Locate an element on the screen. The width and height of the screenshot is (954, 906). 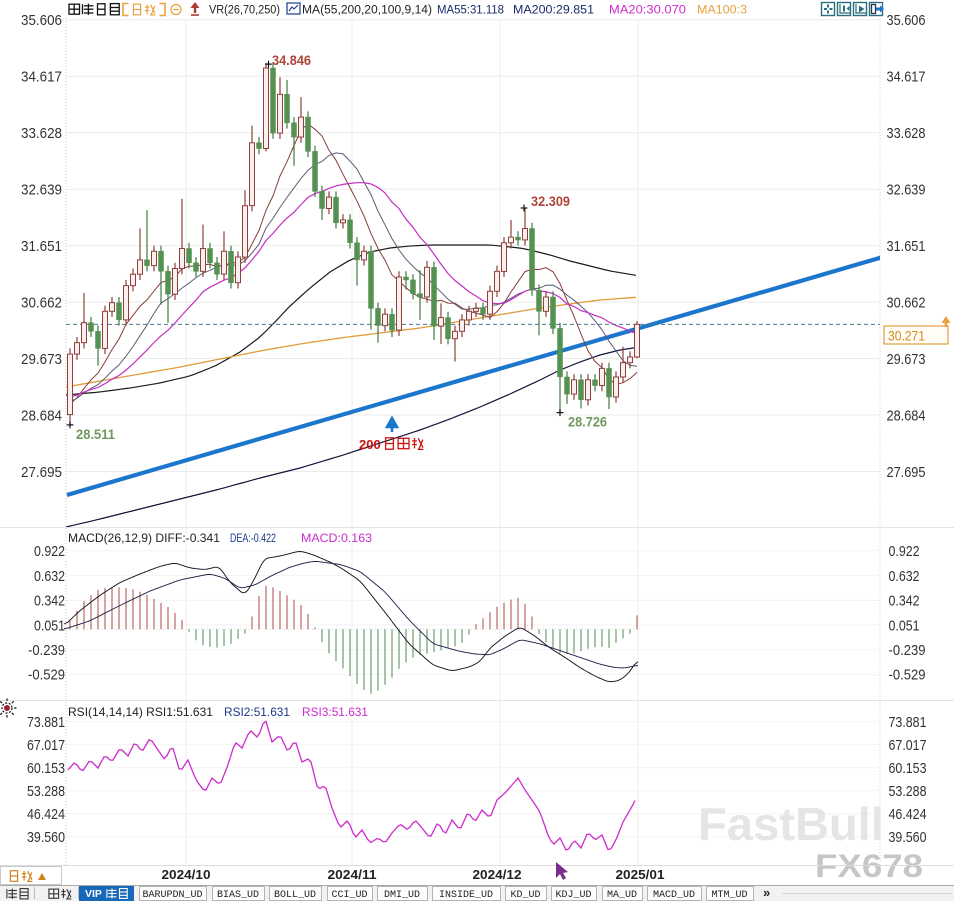
svg-text: 2024/11 is located at coordinates (352, 875).